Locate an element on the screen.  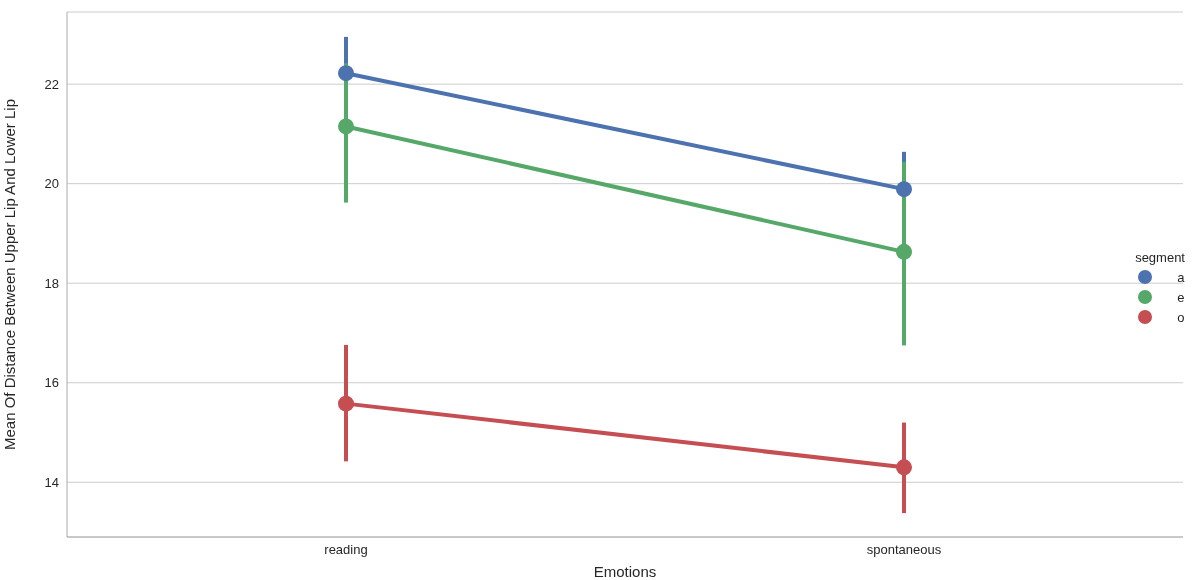
y-tick-label: 18 is located at coordinates (51, 283).